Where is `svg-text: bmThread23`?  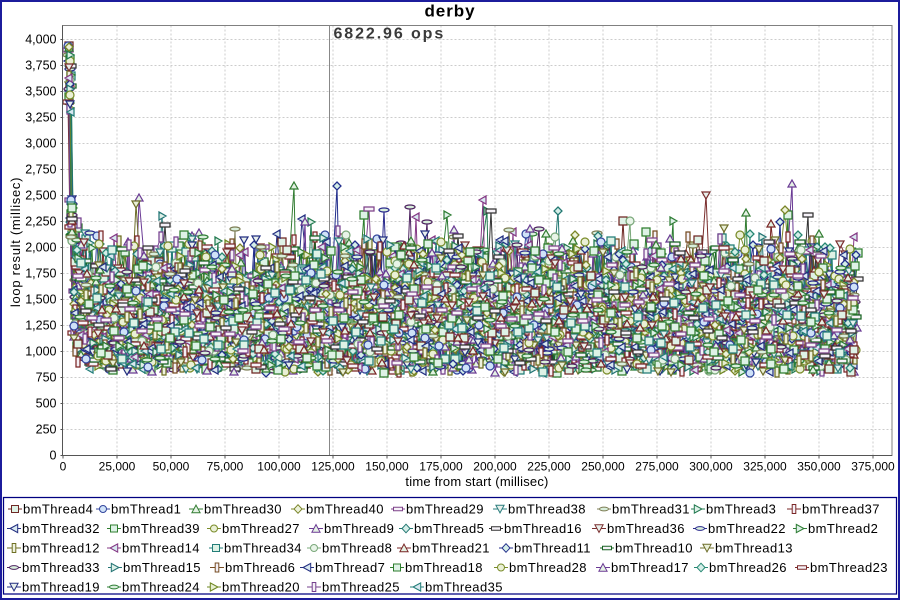
svg-text: bmThread23 is located at coordinates (849, 567).